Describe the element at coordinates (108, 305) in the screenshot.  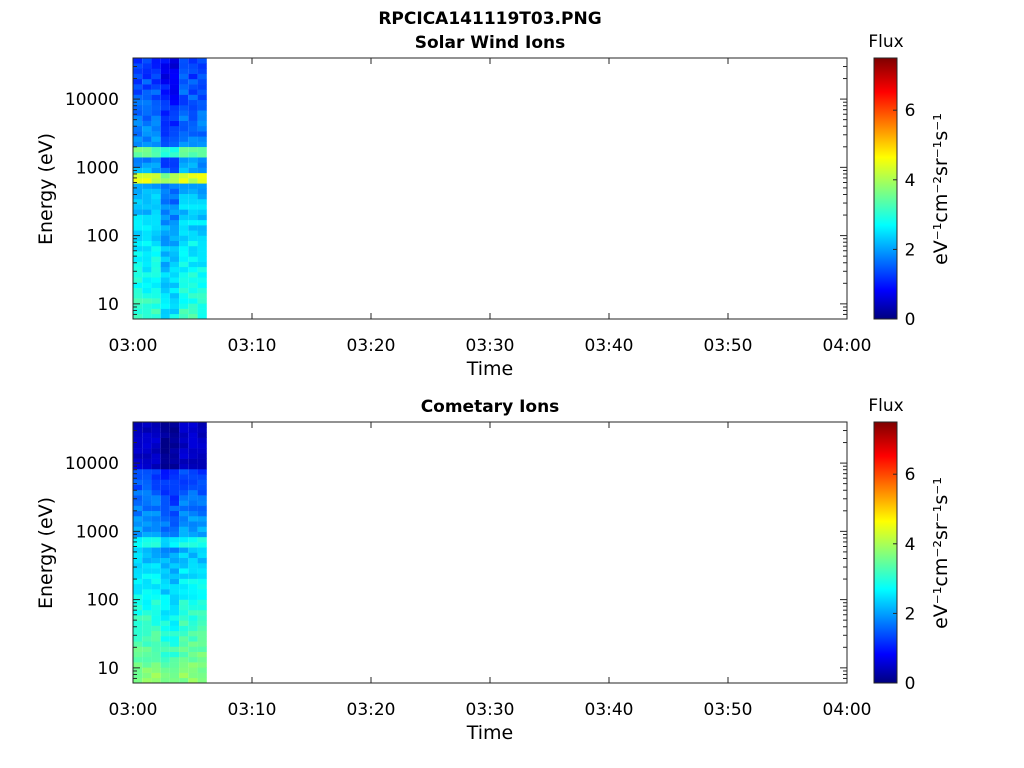
I see `y-tick-label: 10` at that location.